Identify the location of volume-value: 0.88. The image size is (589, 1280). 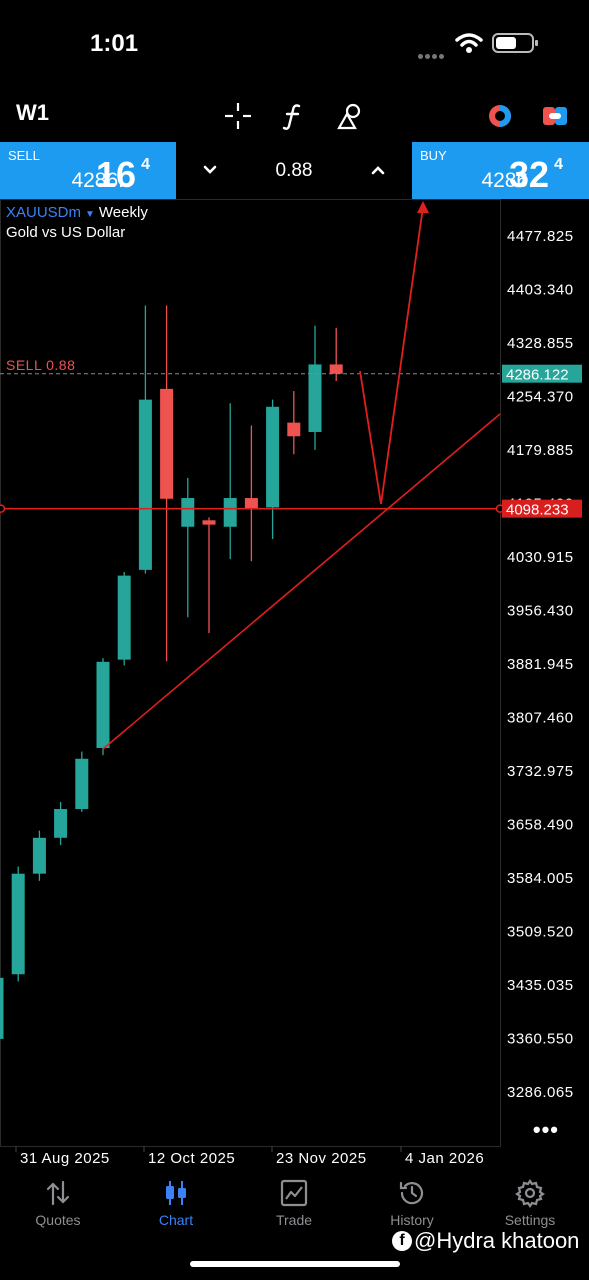
(294, 170).